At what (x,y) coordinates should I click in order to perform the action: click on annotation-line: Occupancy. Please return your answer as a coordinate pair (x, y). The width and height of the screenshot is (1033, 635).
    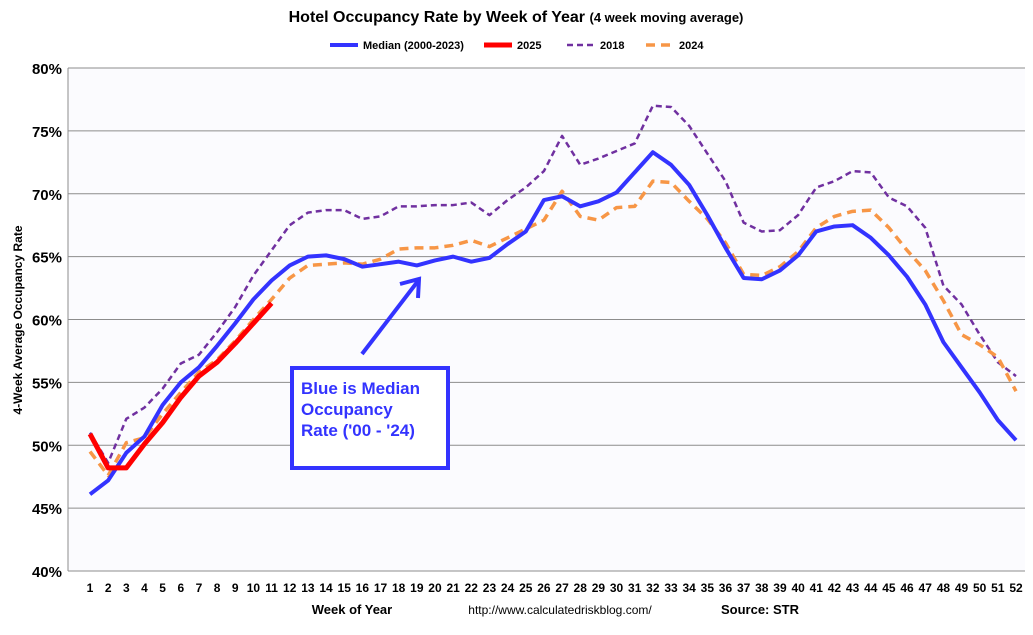
    Looking at the image, I should click on (347, 409).